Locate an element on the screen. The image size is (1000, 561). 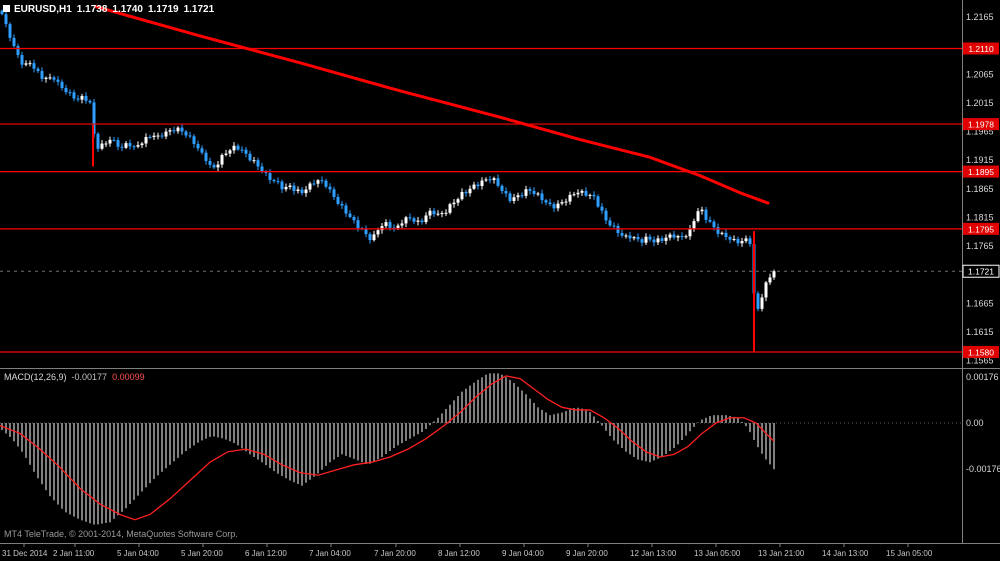
macd-indicator-label: MACD(12,26,9) -0.00177 0.00099 is located at coordinates (74, 377).